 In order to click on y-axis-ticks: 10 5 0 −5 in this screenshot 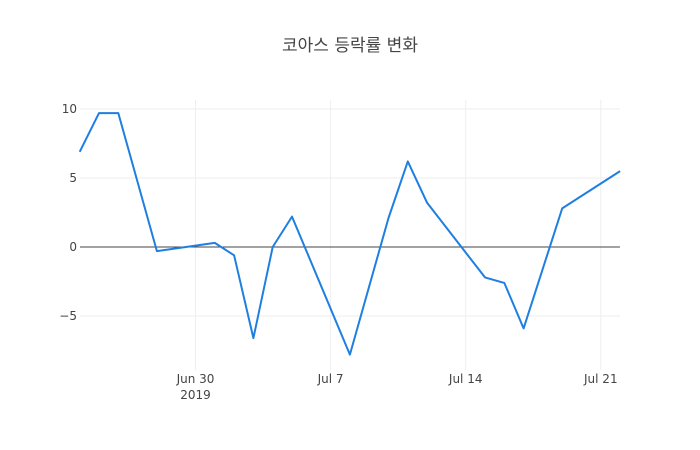, I will do `click(68, 212)`.